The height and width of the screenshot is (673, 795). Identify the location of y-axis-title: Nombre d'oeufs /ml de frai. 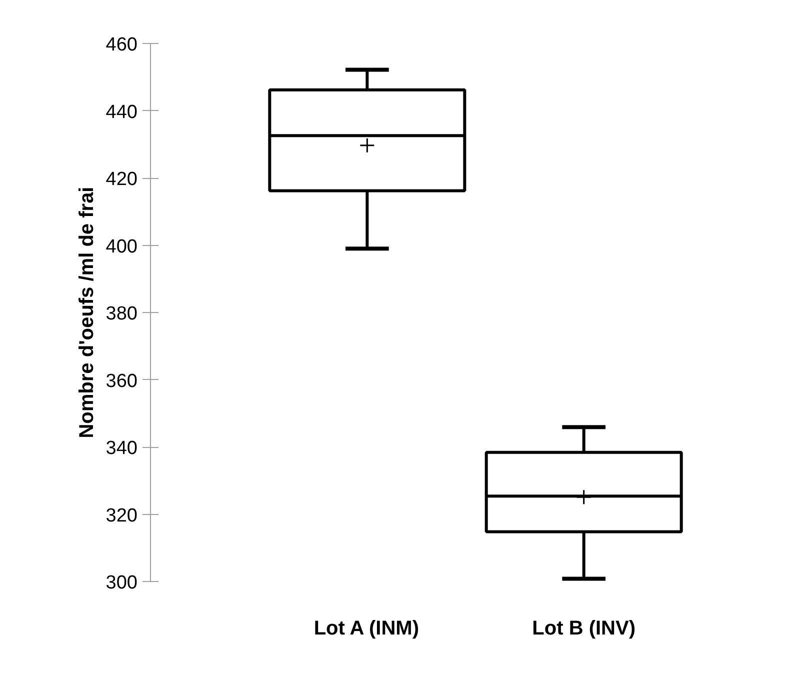
(87, 312).